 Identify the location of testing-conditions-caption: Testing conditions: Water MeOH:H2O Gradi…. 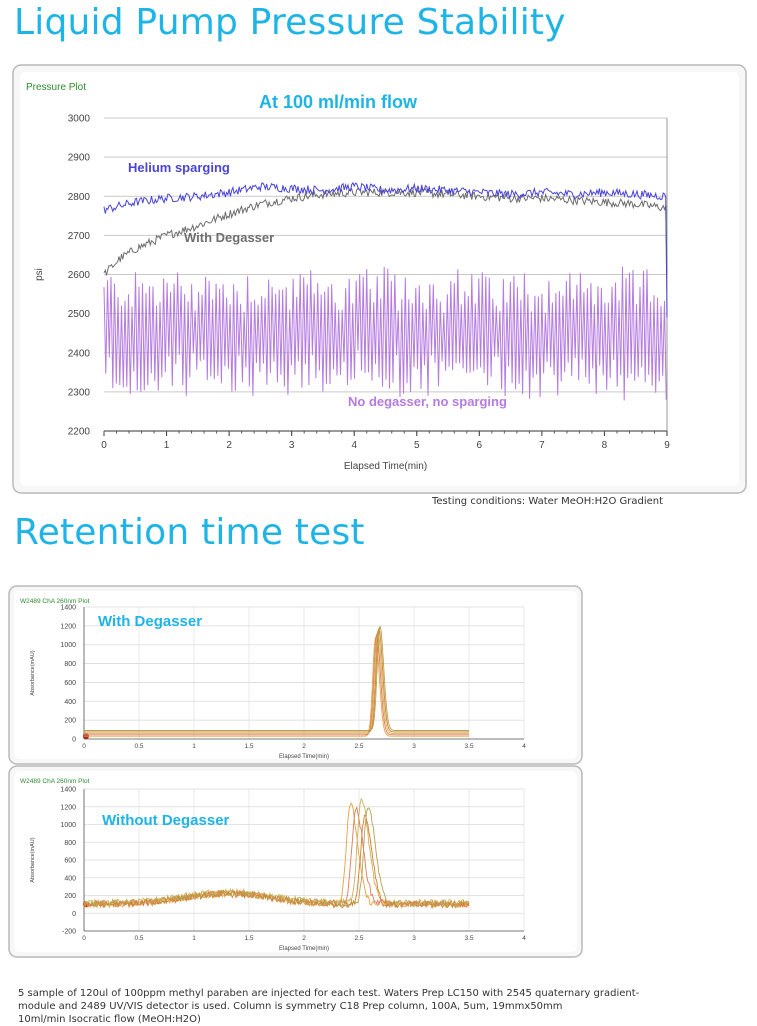
(548, 501).